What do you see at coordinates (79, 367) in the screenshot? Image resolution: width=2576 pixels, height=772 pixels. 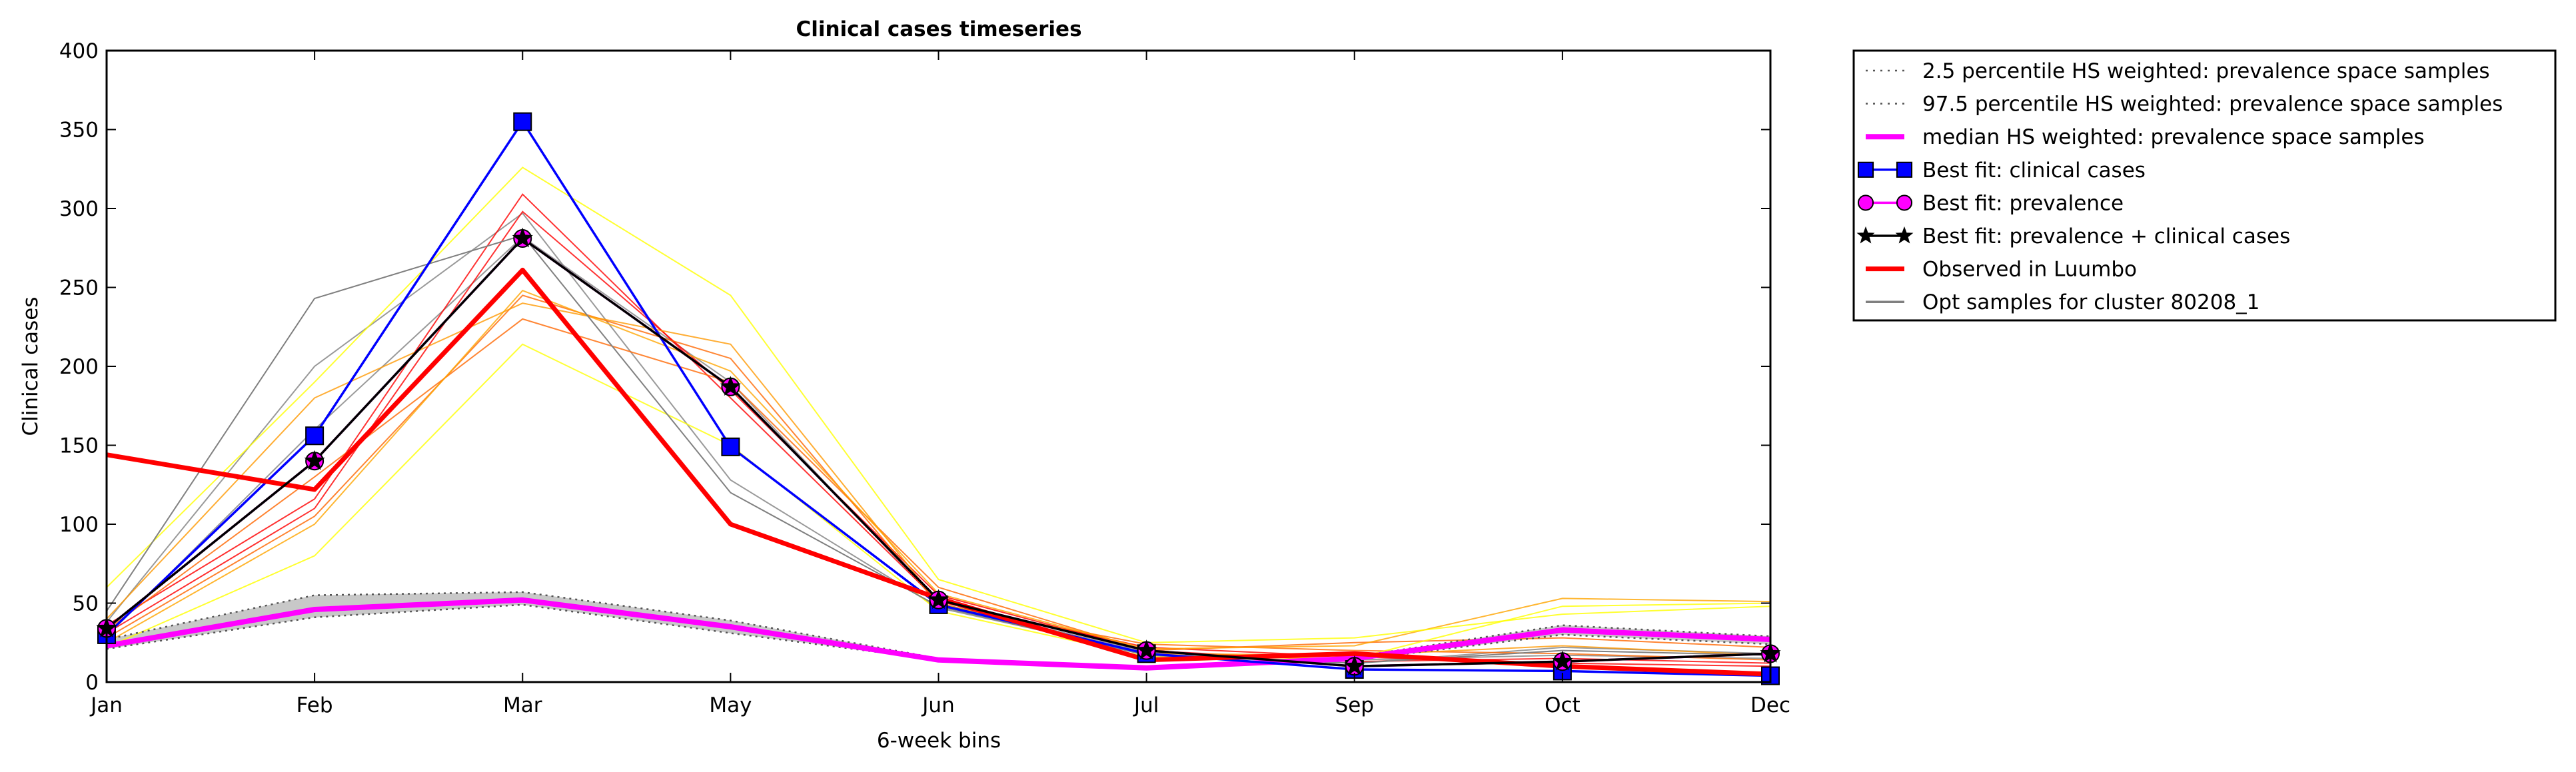 I see `y-tick-label: 200` at bounding box center [79, 367].